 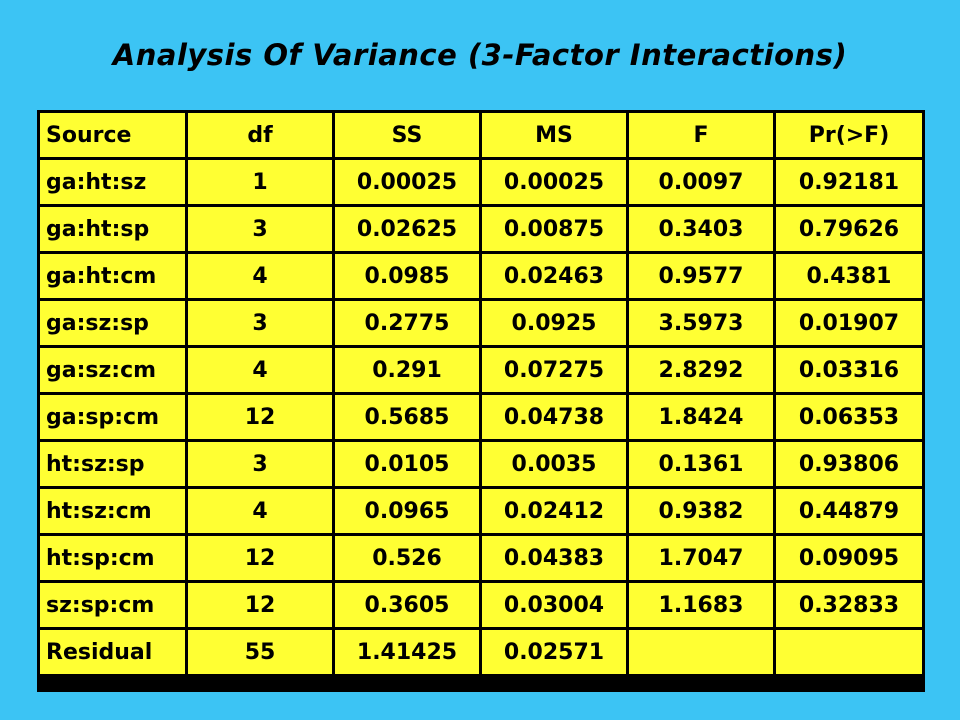 I want to click on table-row: ga:sp:cm 12 0.5685 0.04738 1.8424 0.06353, so click(x=481, y=418).